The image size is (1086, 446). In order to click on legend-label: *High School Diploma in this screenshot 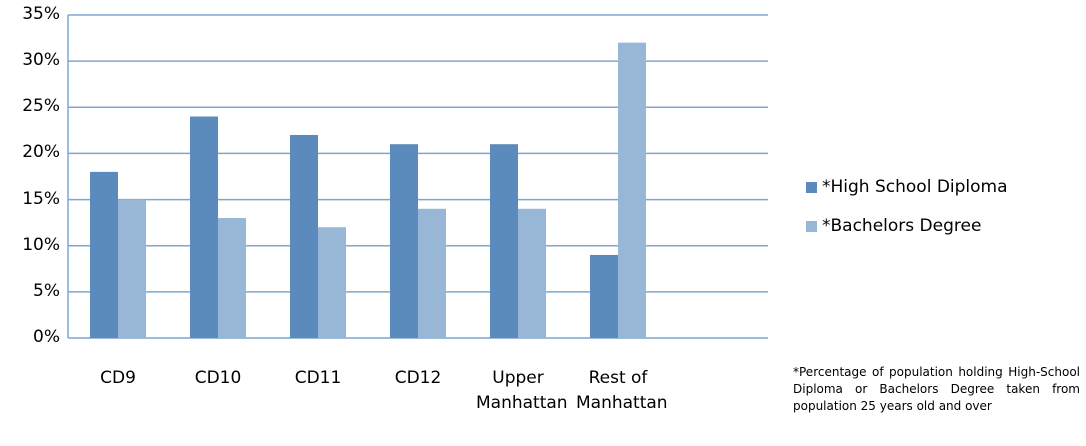, I will do `click(915, 187)`.